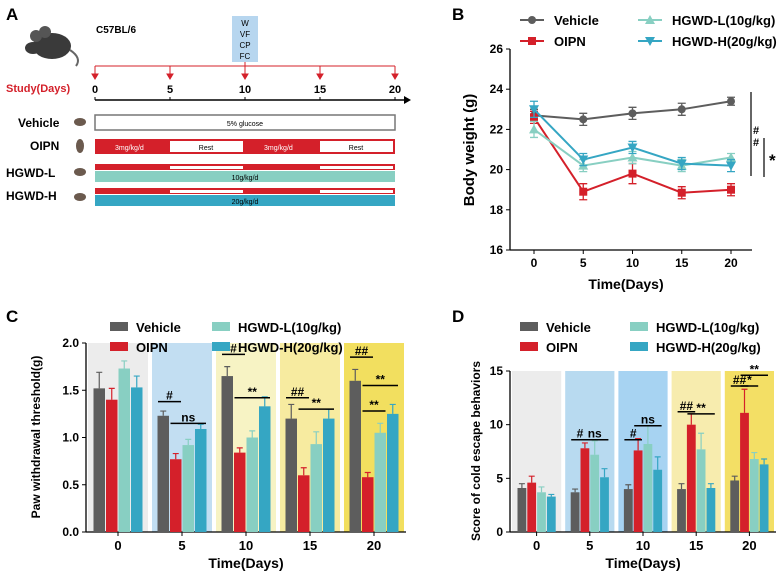 The height and width of the screenshot is (584, 784). I want to click on tests-box, so click(245, 39).